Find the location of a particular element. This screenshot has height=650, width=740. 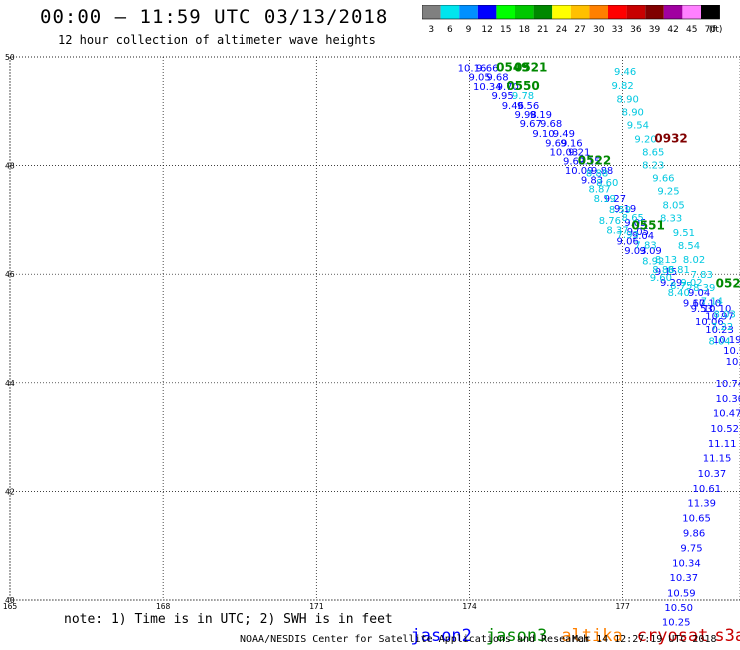

wave-height-label: 11.11 is located at coordinates (722, 444).